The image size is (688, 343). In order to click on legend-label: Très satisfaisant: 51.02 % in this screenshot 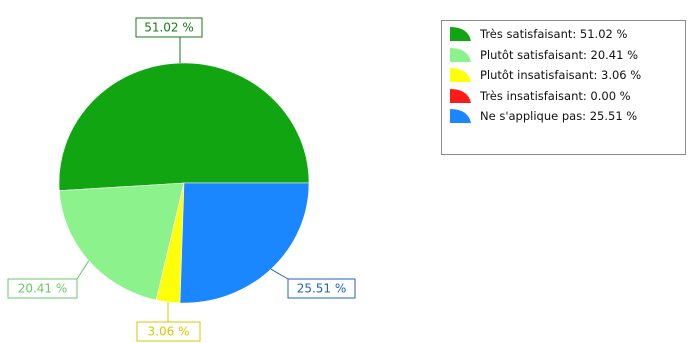, I will do `click(554, 34)`.